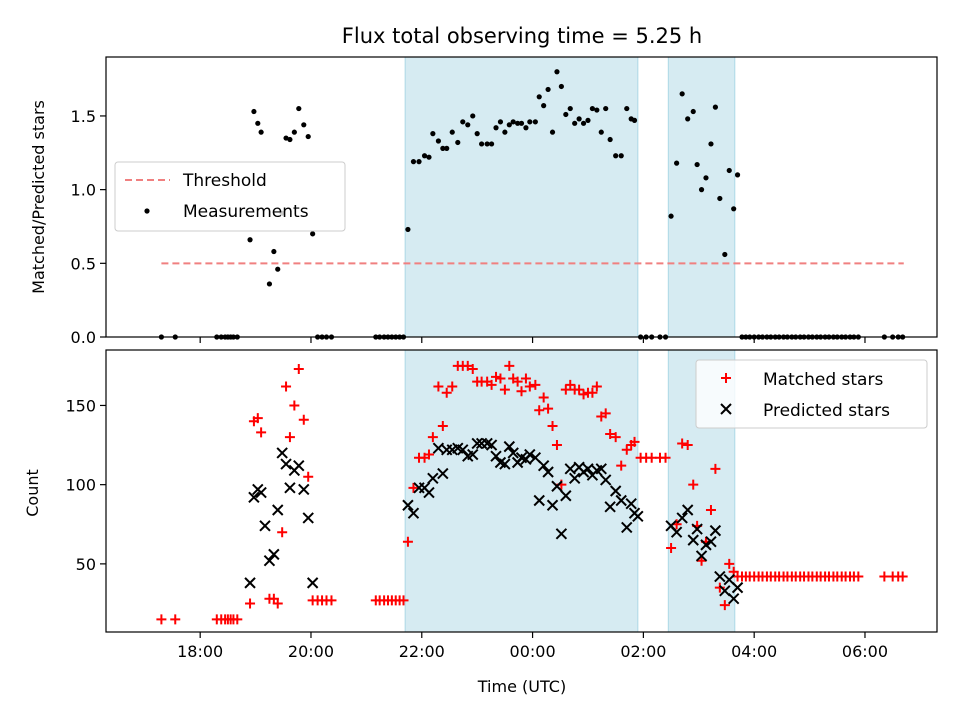 The height and width of the screenshot is (720, 960). Describe the element at coordinates (147, 211) in the screenshot. I see `legend-measurements-swatch` at that location.